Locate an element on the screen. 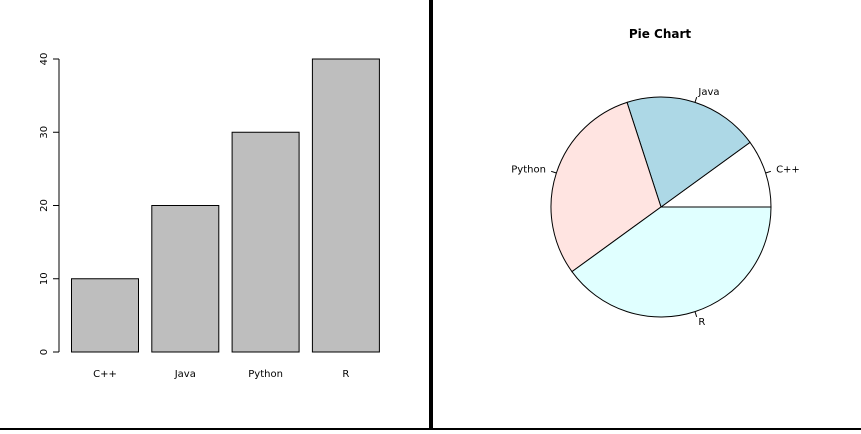 Image resolution: width=861 pixels, height=434 pixels. y-tick-label: 40 is located at coordinates (44, 59).